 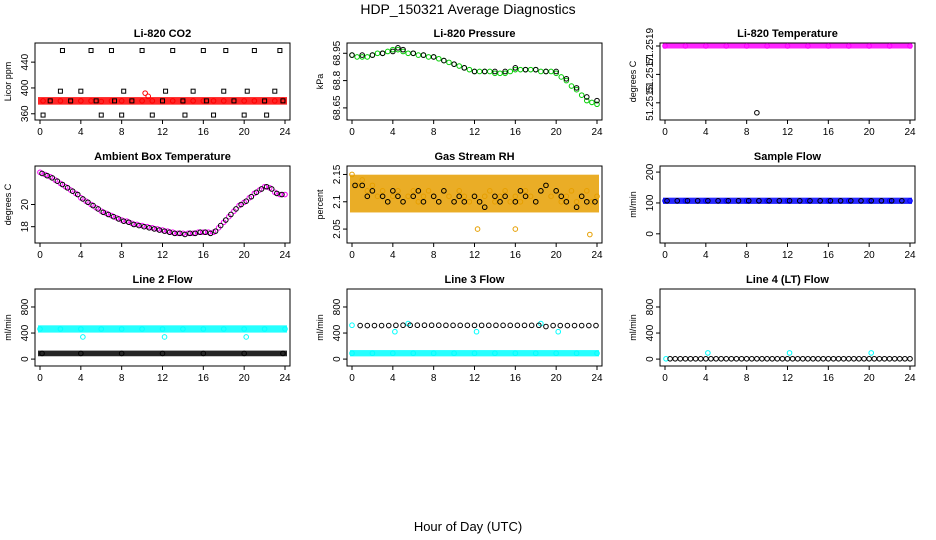 What do you see at coordinates (25, 359) in the screenshot?
I see `y-tick-label: 0` at bounding box center [25, 359].